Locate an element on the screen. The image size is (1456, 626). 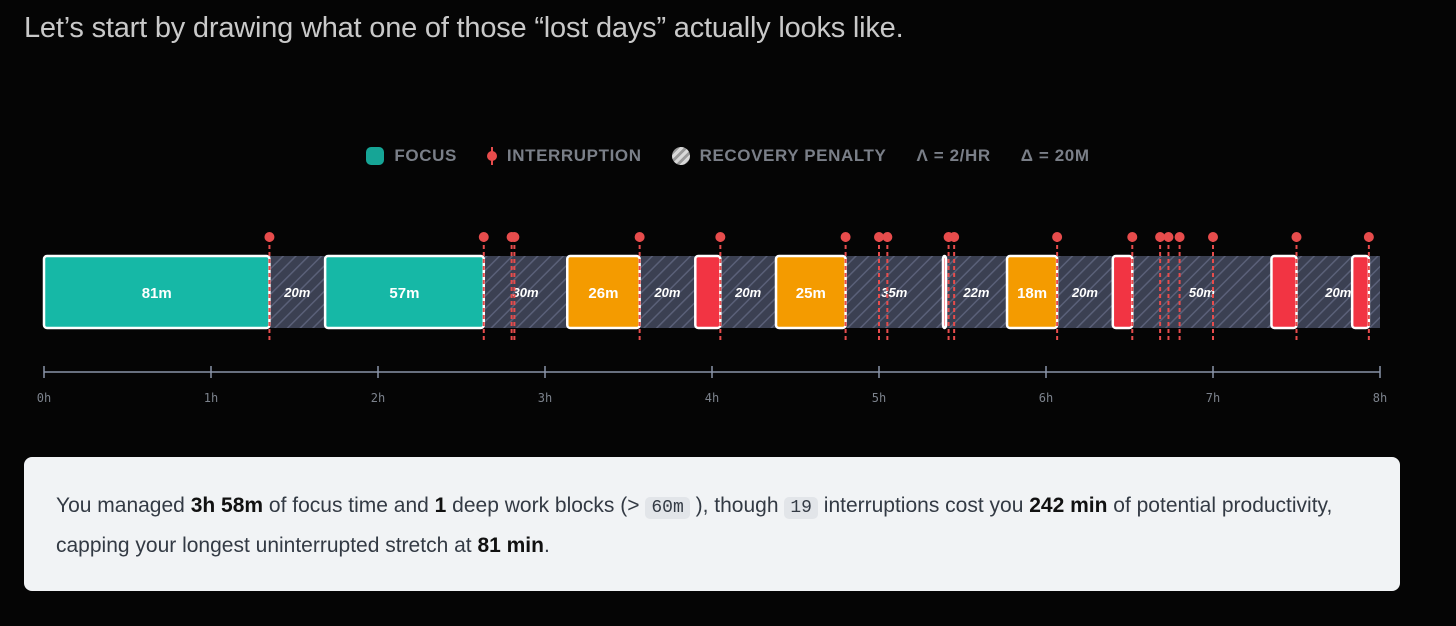
legend-focus: FOCUS is located at coordinates (411, 156).